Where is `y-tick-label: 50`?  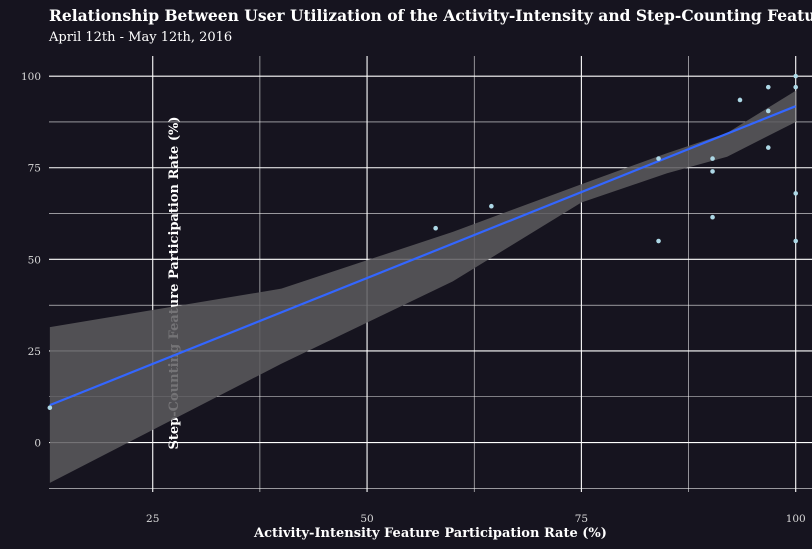
y-tick-label: 50 is located at coordinates (34, 260).